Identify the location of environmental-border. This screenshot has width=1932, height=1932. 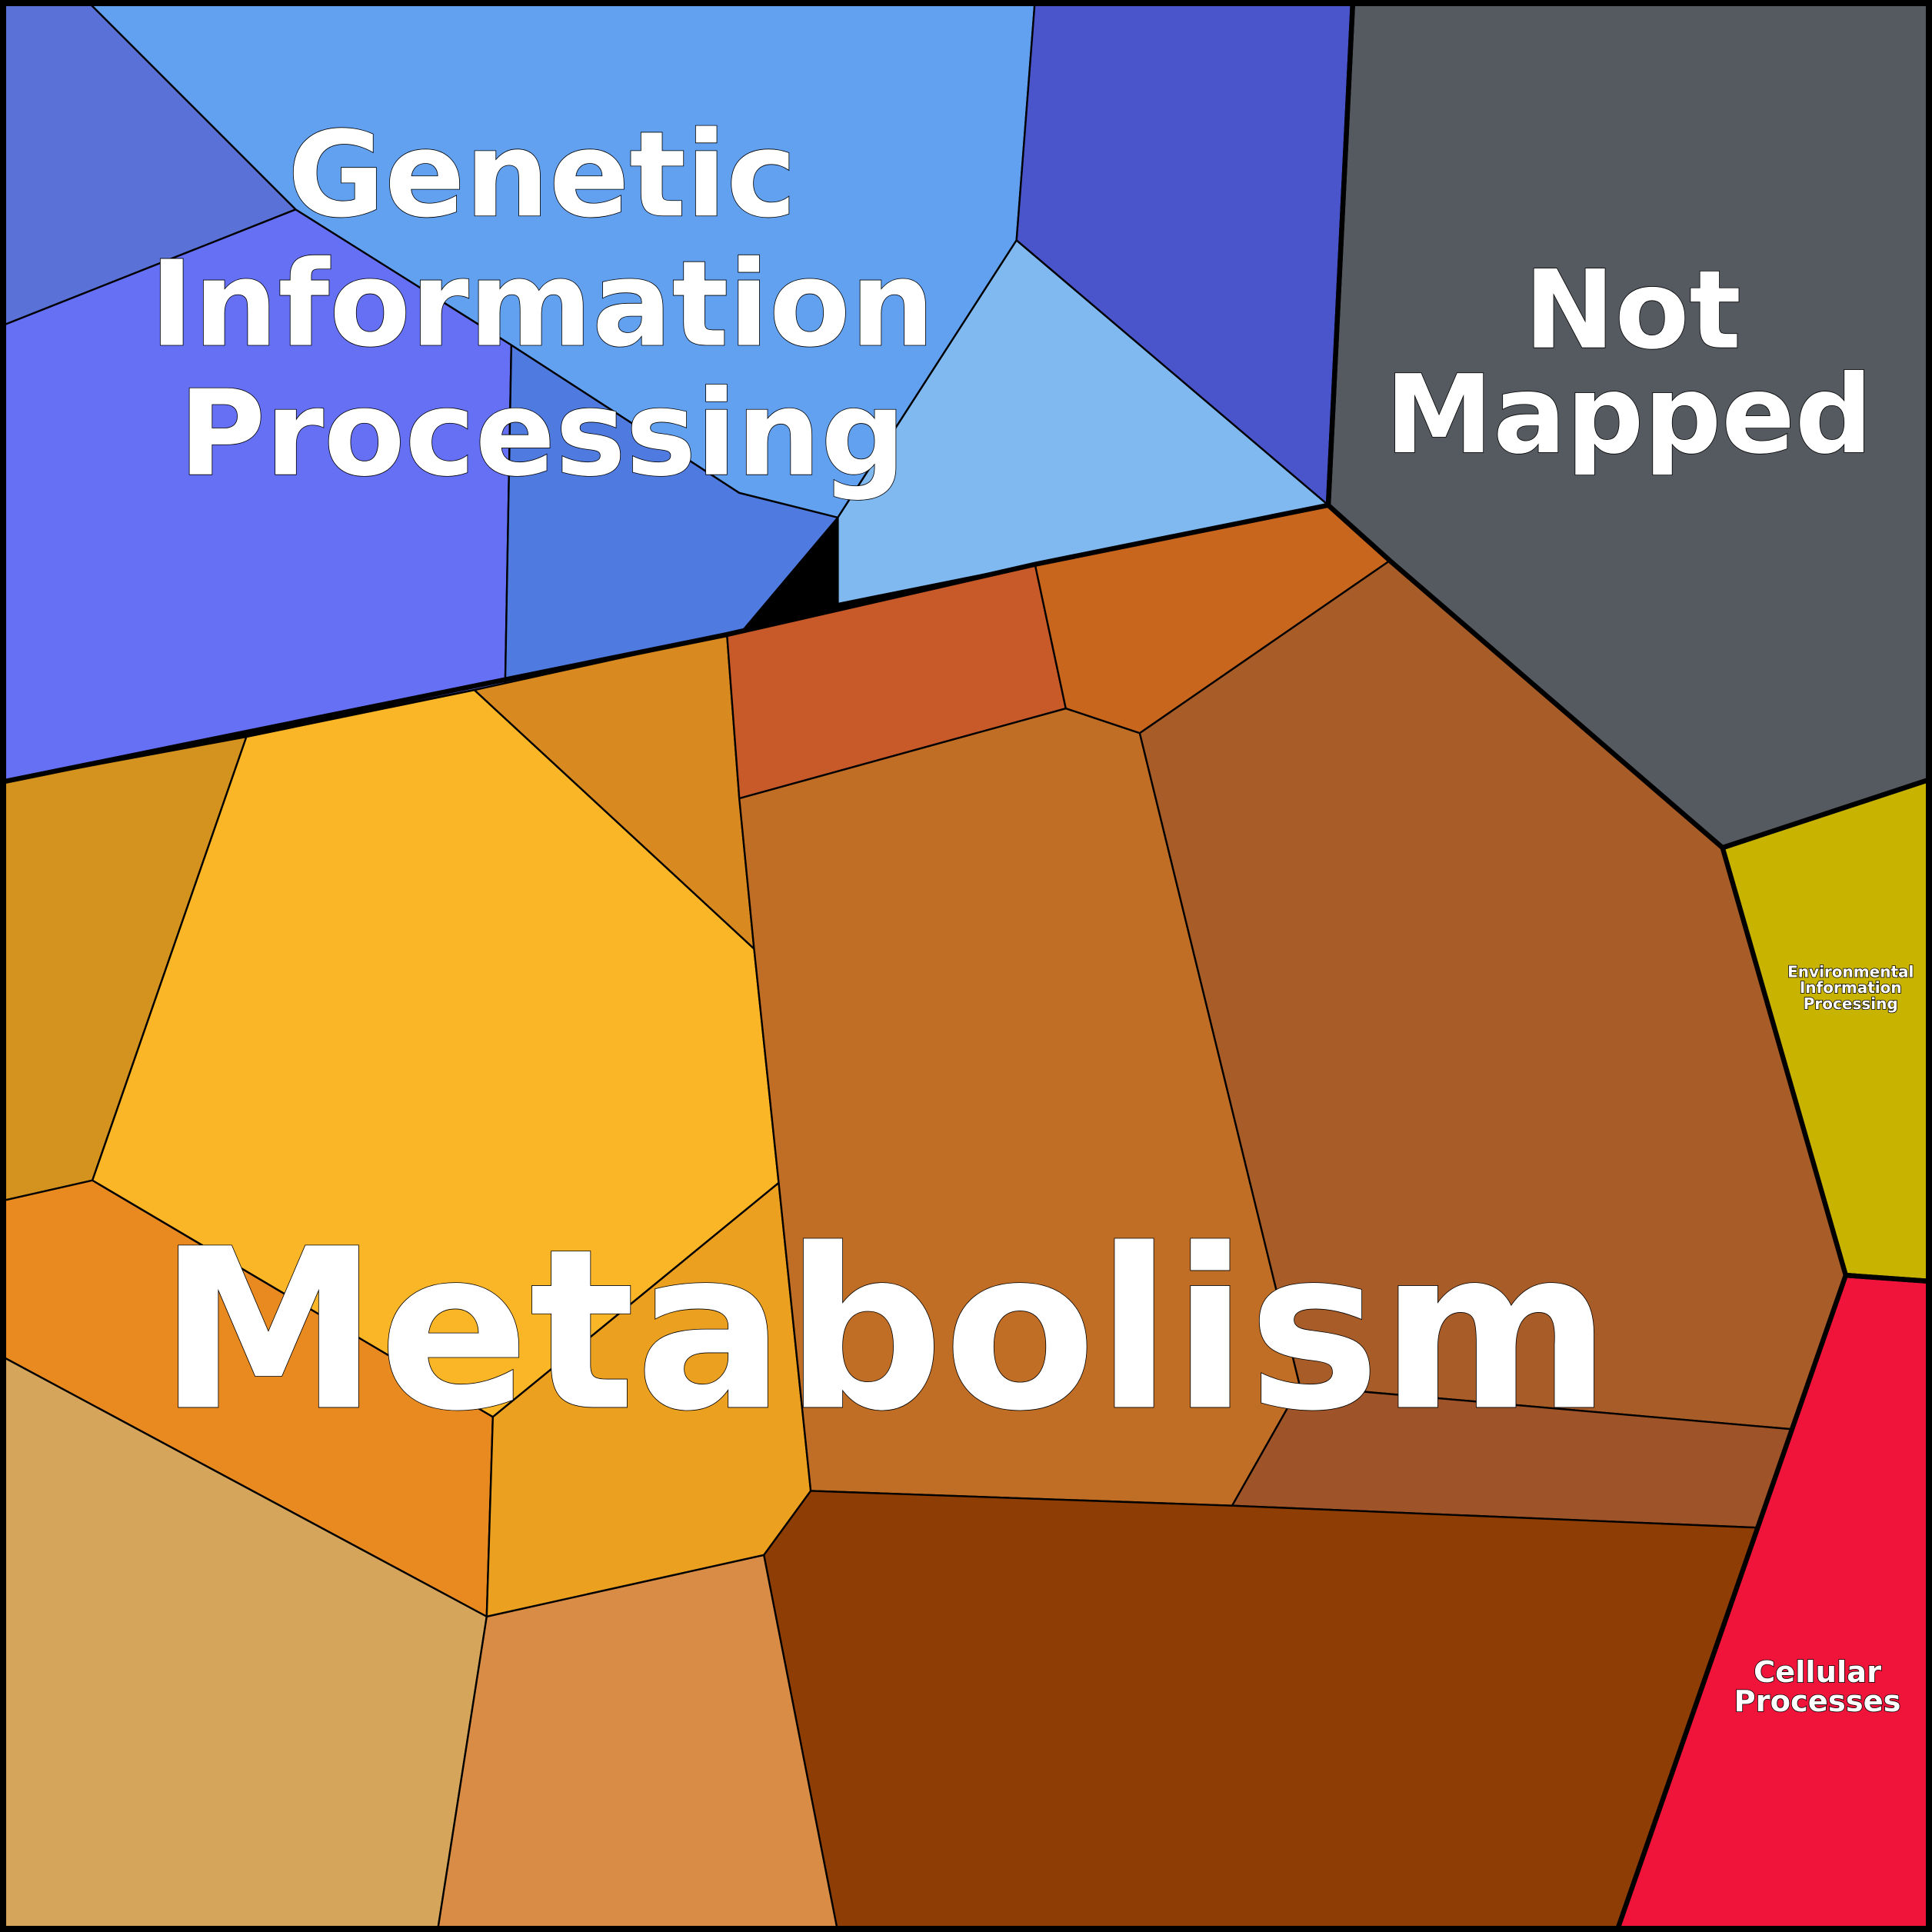
(1826, 1030).